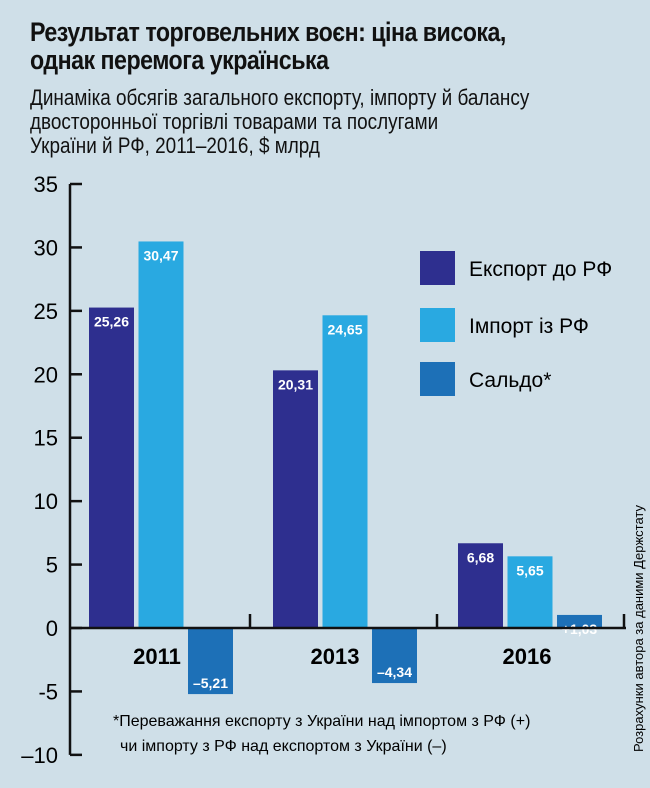  I want to click on title-line-2: однак перемога українська, so click(179, 60).